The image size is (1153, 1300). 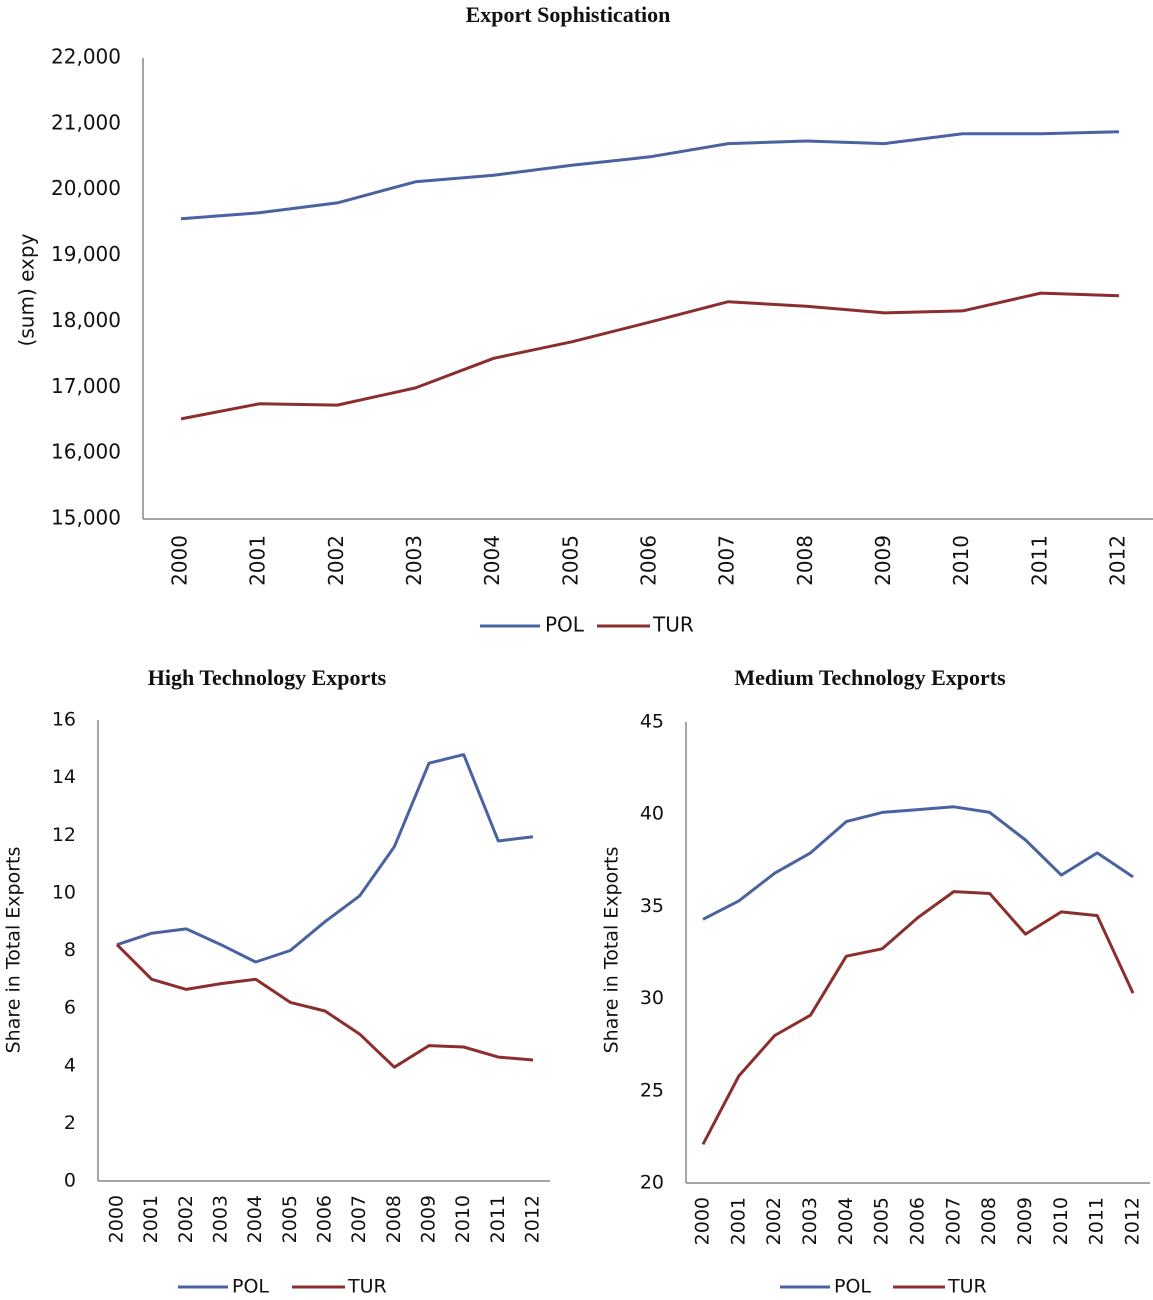 I want to click on y-tick-label: 16, so click(x=64, y=720).